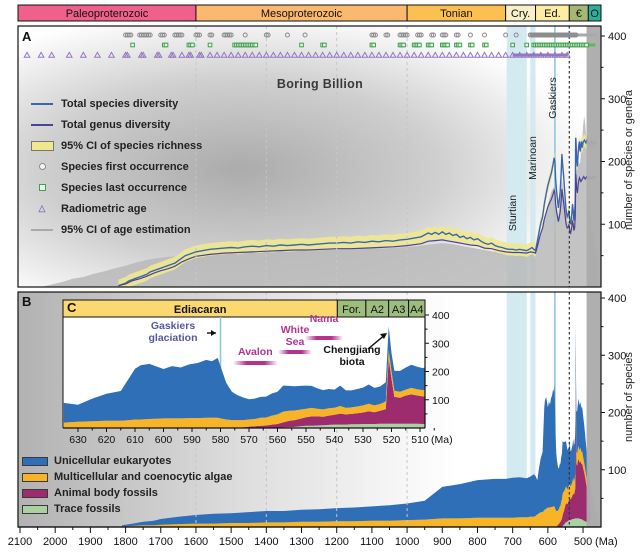  What do you see at coordinates (324, 319) in the screenshot?
I see `nama-annotation: Nama` at bounding box center [324, 319].